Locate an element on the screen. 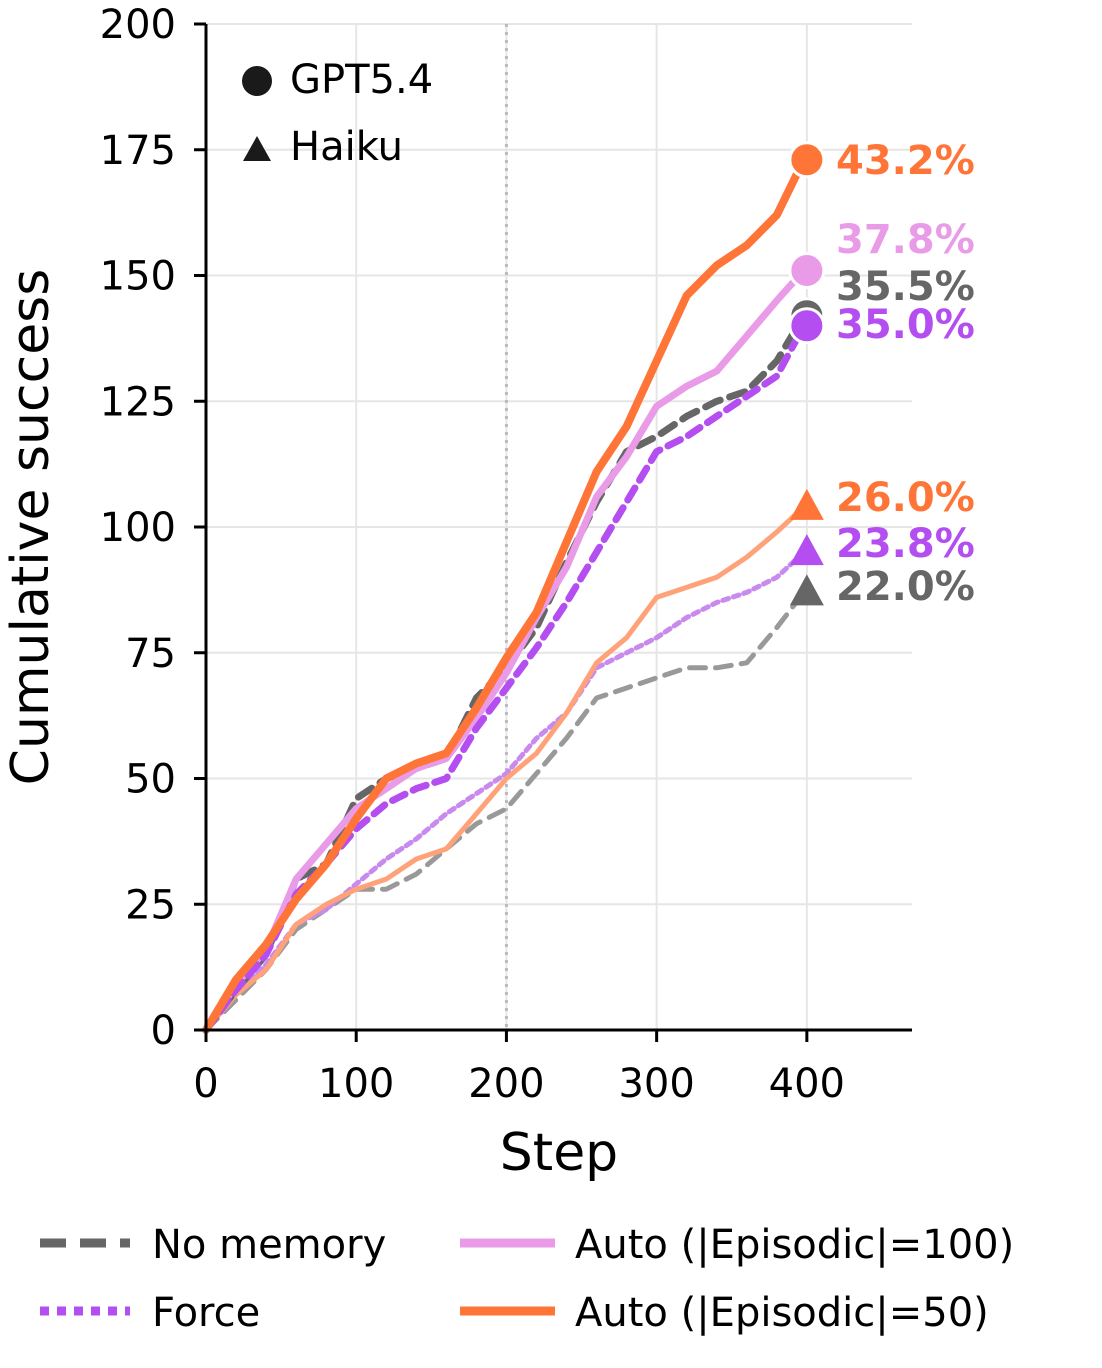  x-tick-label: 400 is located at coordinates (807, 1084).